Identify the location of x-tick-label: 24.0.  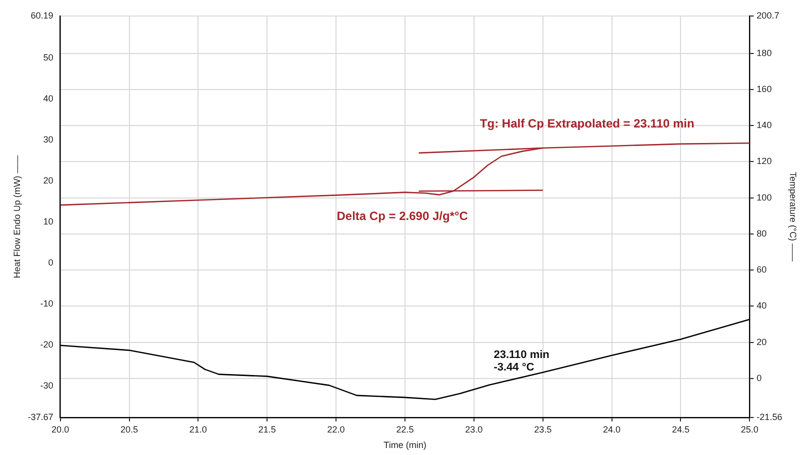
(612, 429).